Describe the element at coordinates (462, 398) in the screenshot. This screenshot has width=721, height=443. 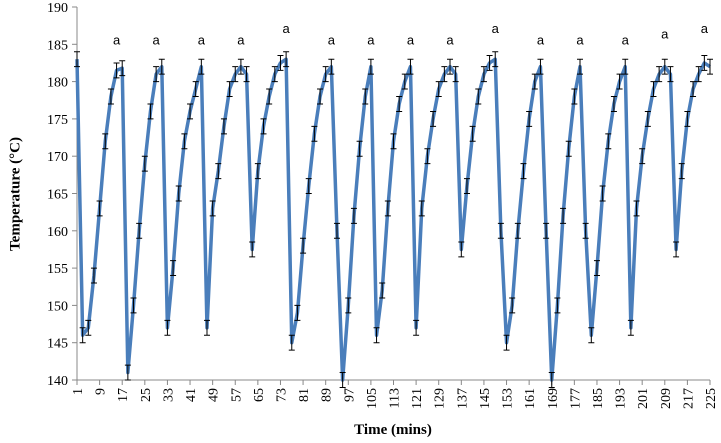
I see `x-tick-label: 137` at that location.